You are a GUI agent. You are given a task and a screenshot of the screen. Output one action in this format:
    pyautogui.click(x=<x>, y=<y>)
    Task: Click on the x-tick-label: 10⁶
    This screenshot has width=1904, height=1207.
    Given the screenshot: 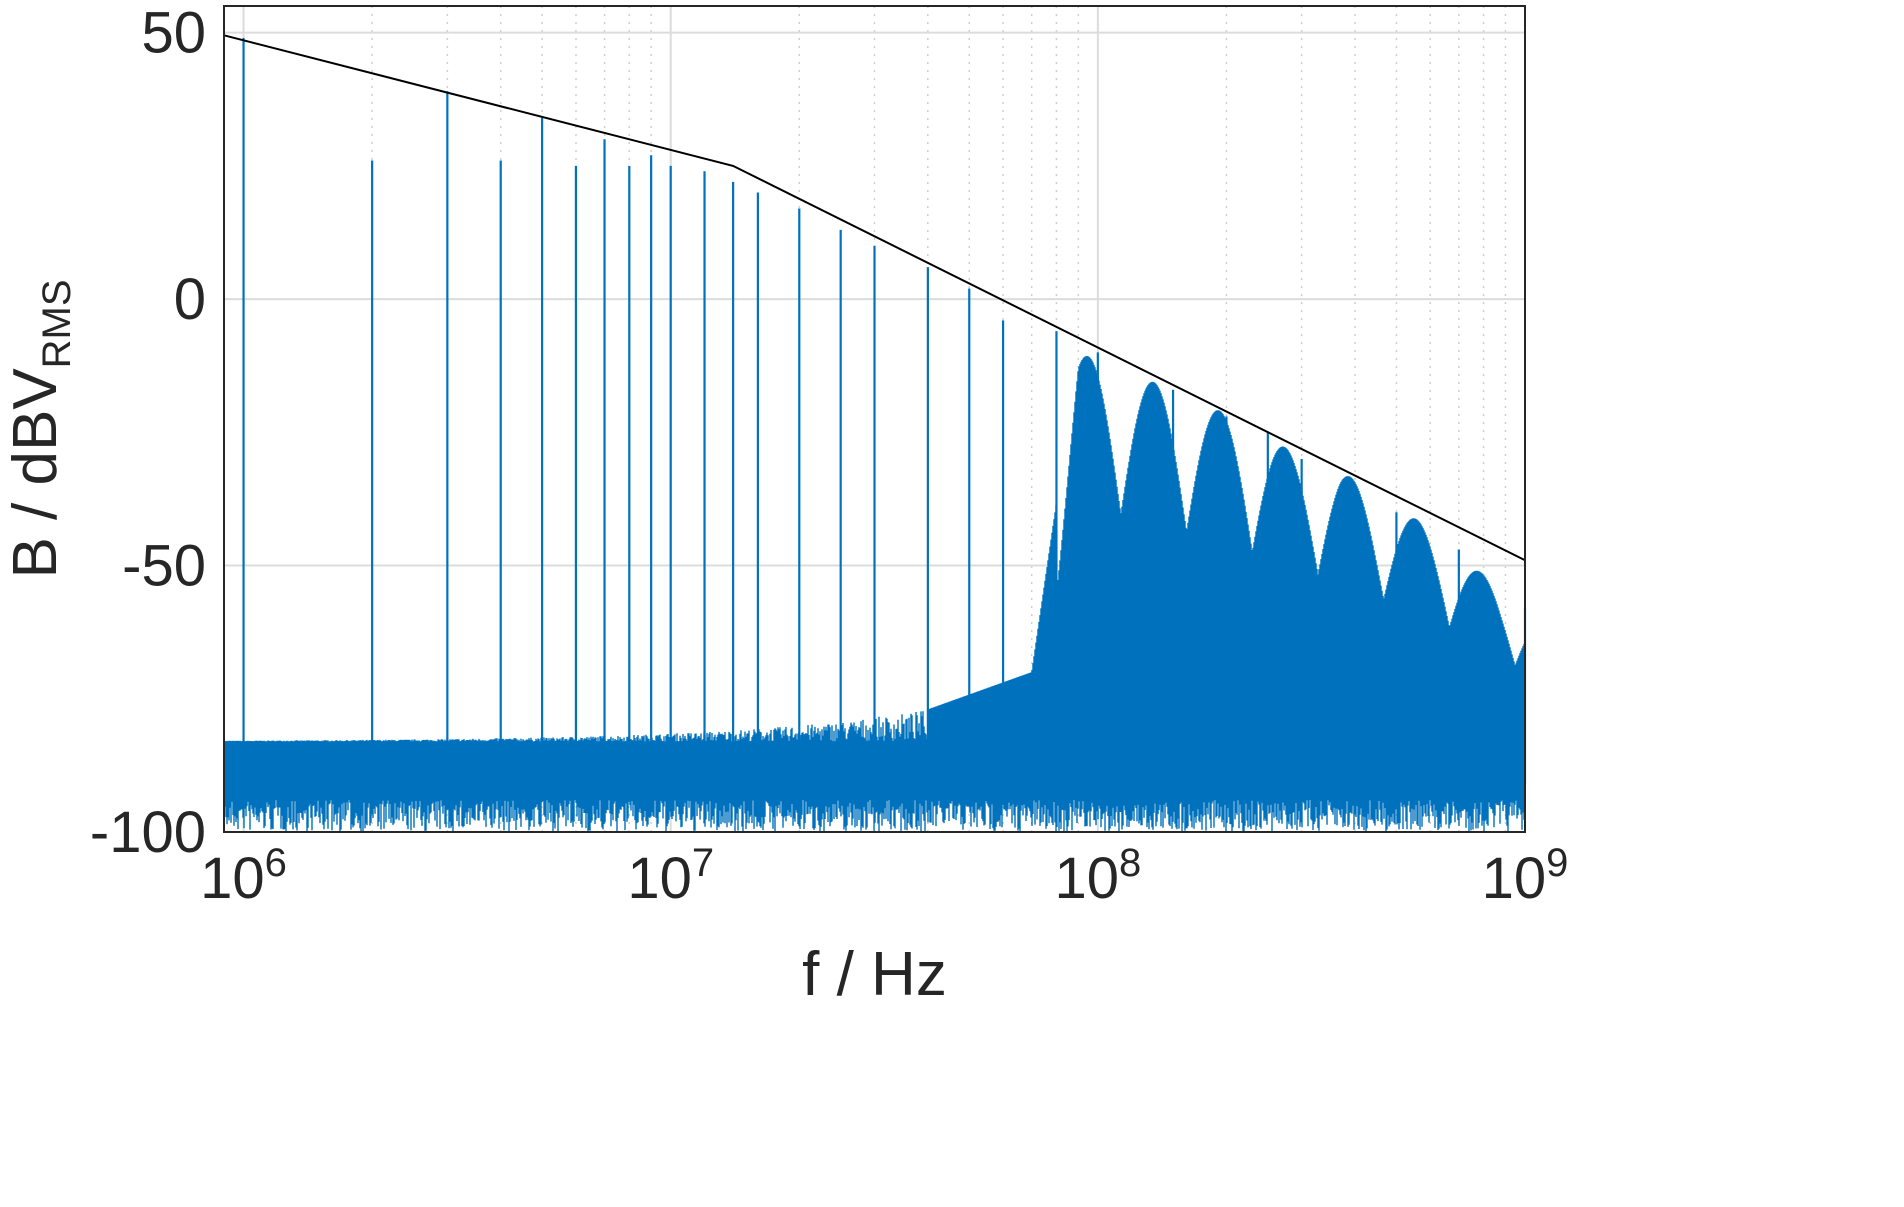 What is the action you would take?
    pyautogui.click(x=243, y=876)
    